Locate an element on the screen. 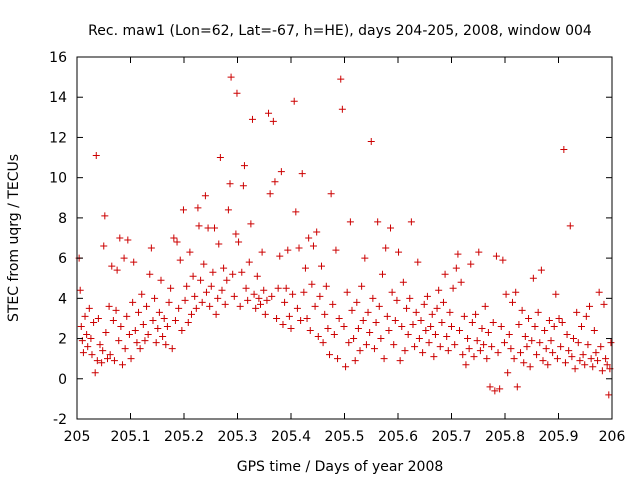 The image size is (640, 480). y-tick-label: 16 is located at coordinates (58, 58).